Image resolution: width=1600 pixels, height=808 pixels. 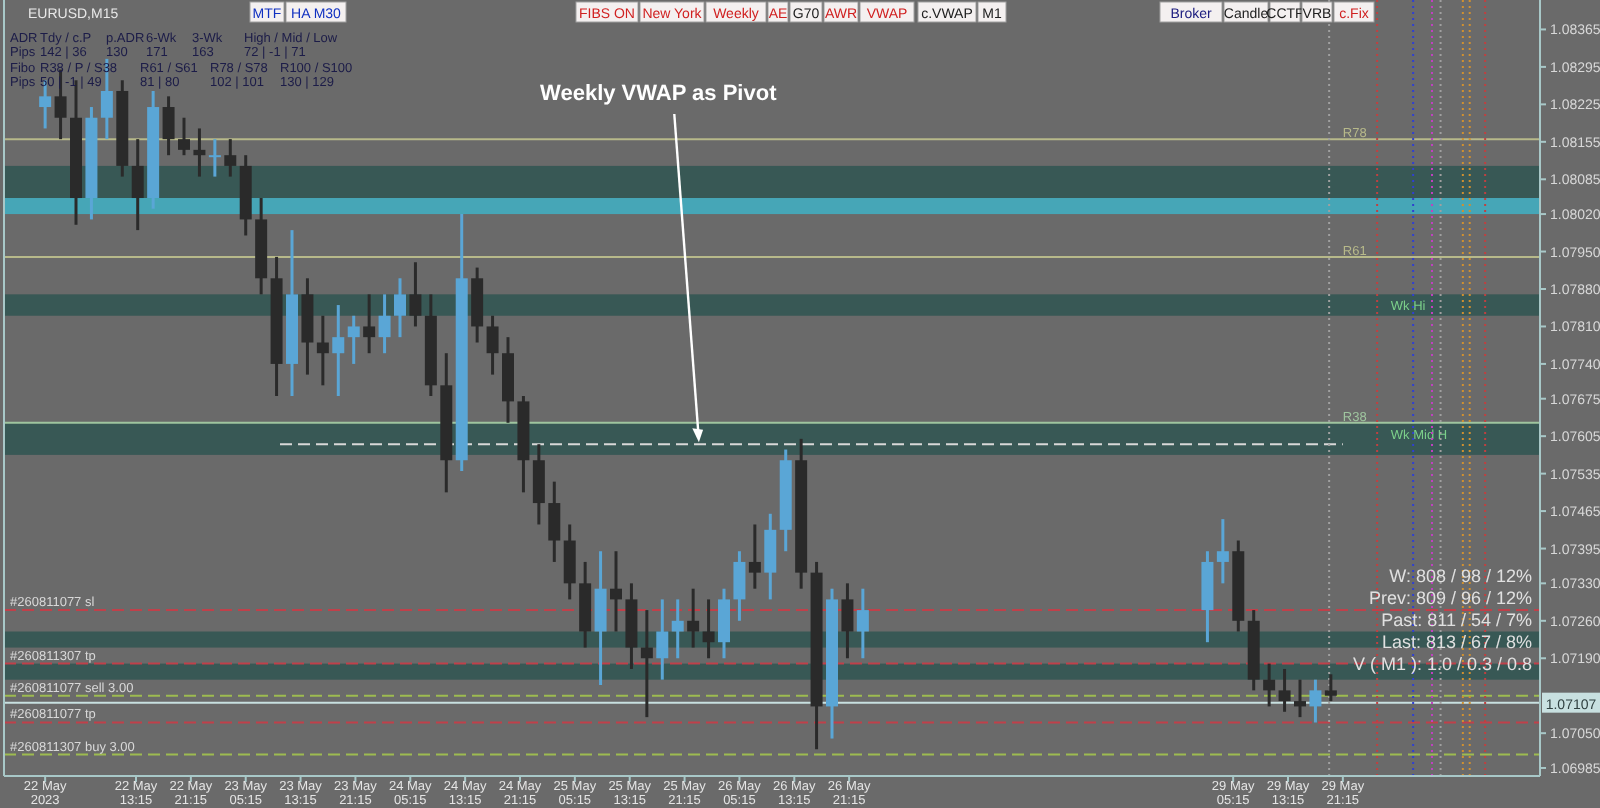 What do you see at coordinates (1456, 642) in the screenshot?
I see `annotation: Last: 813 / 67 / 8%` at bounding box center [1456, 642].